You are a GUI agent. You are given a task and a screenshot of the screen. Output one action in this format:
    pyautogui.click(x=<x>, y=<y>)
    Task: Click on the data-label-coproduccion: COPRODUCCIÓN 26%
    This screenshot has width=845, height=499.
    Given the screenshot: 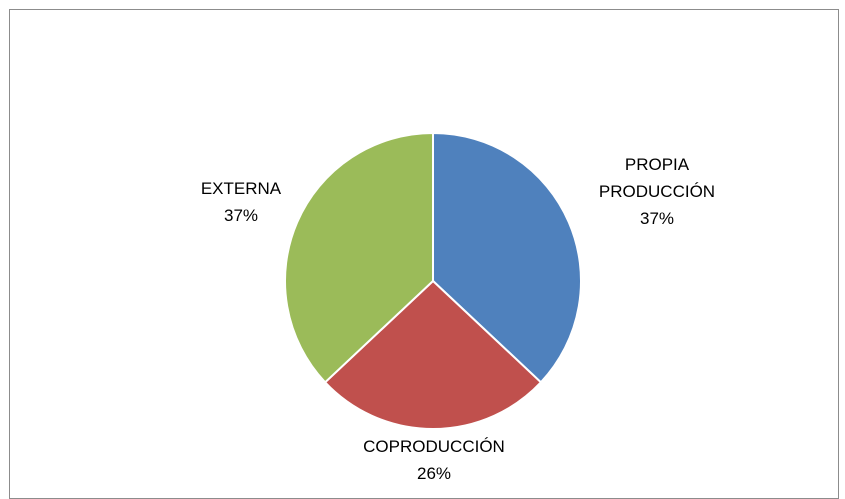 What is the action you would take?
    pyautogui.click(x=434, y=460)
    